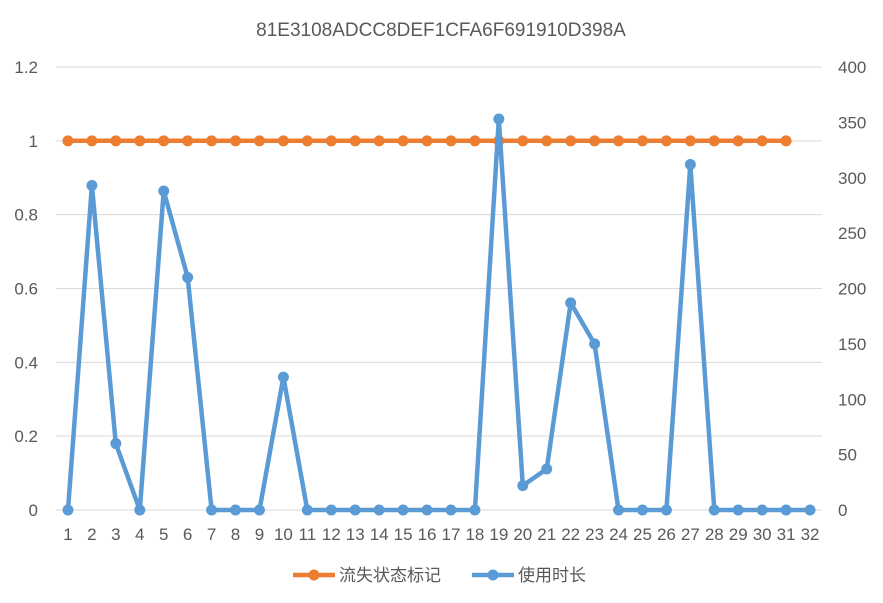 The image size is (883, 603). Describe the element at coordinates (67, 534) in the screenshot. I see `x-axis-tick-label: 1` at that location.